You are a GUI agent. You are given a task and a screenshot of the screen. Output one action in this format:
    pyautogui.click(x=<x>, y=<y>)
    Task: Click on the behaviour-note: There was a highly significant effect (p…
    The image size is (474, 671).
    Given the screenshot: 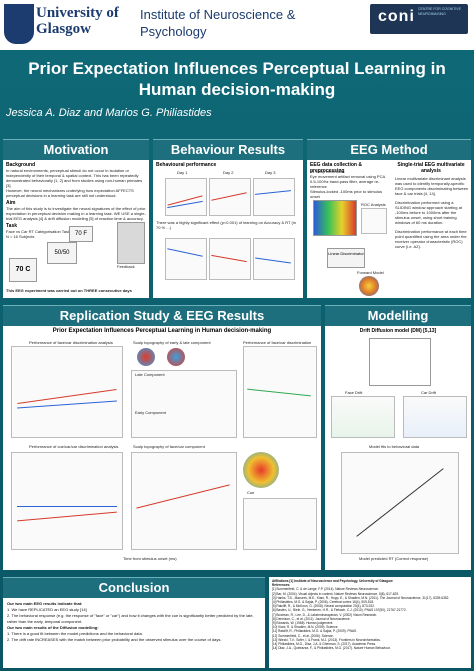 What is the action you would take?
    pyautogui.click(x=226, y=225)
    